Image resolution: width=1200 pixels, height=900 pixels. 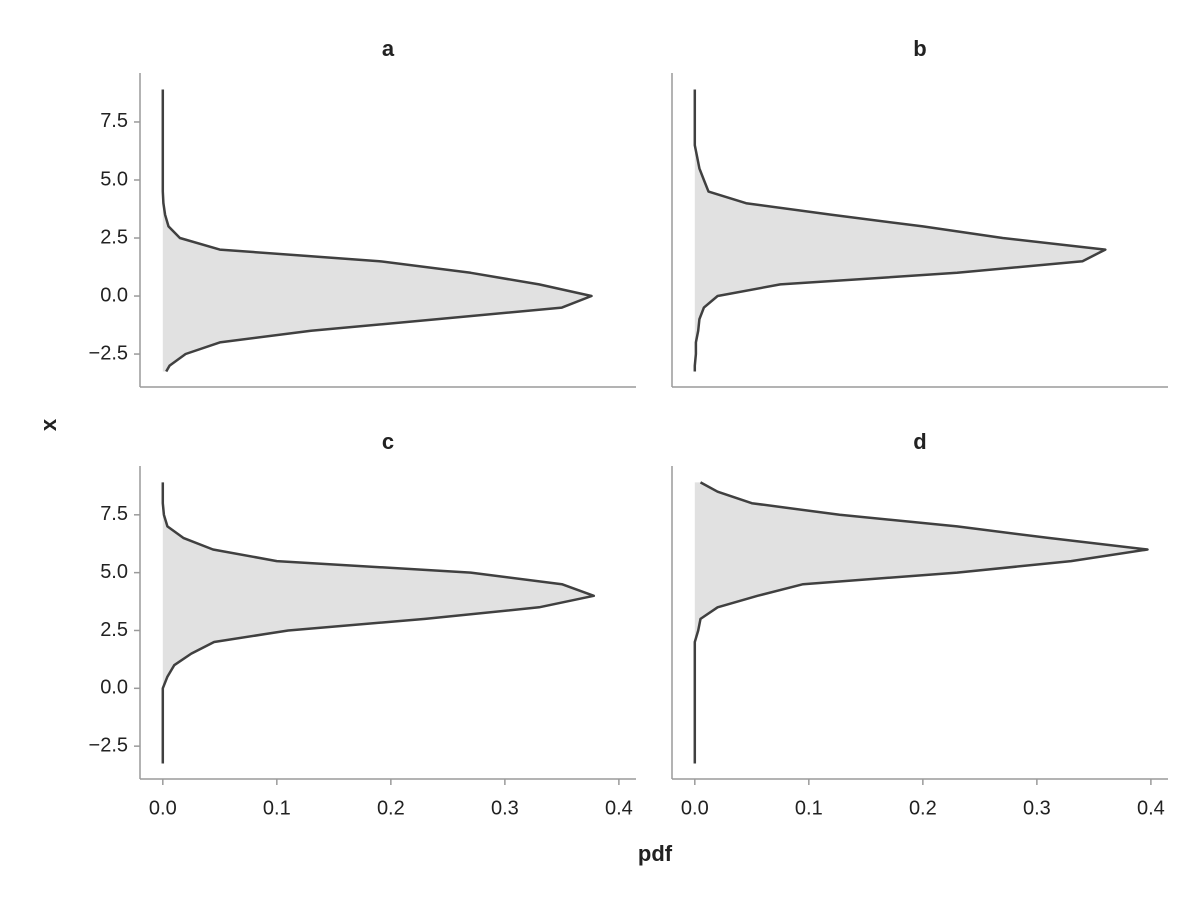 What do you see at coordinates (388, 441) in the screenshot?
I see `panel-title: c` at bounding box center [388, 441].